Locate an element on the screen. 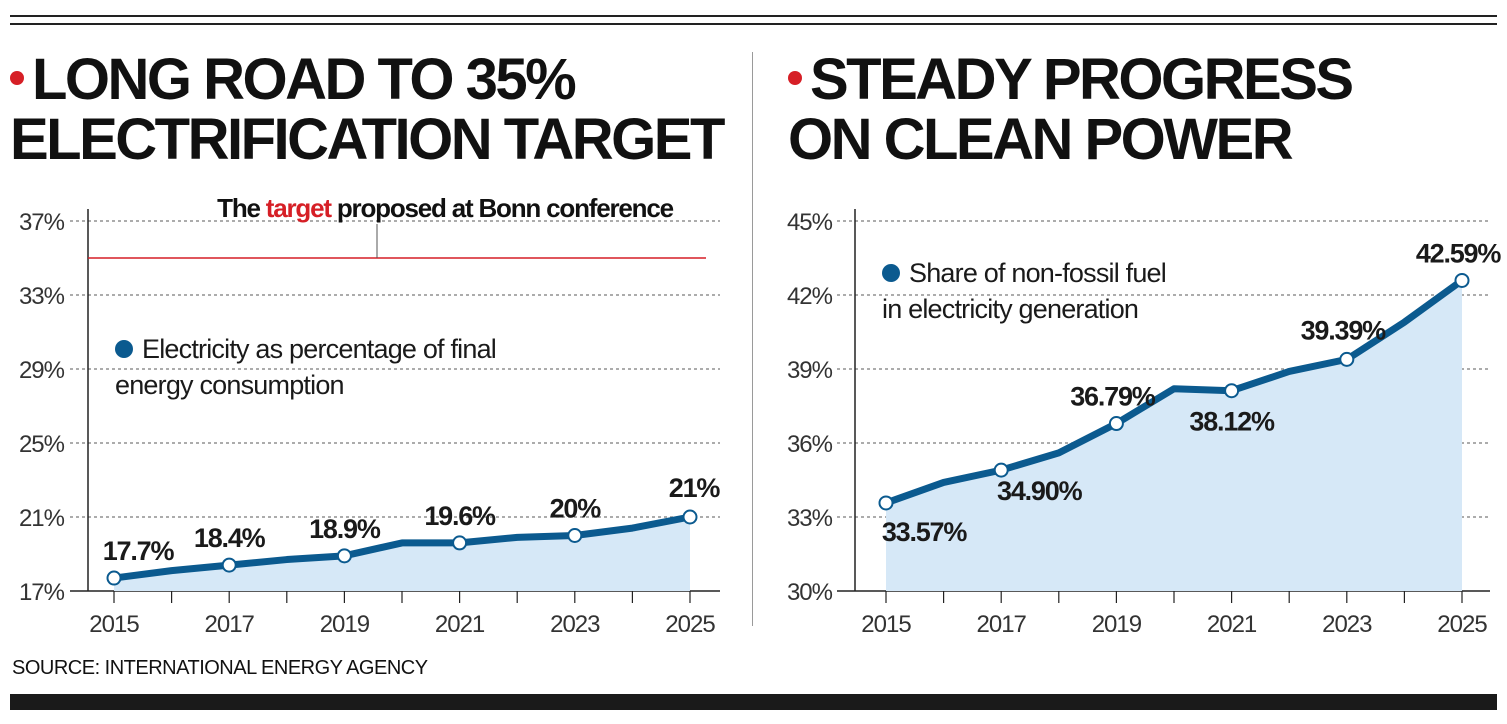 The width and height of the screenshot is (1507, 724). y-tick-label: 17% is located at coordinates (42, 592).